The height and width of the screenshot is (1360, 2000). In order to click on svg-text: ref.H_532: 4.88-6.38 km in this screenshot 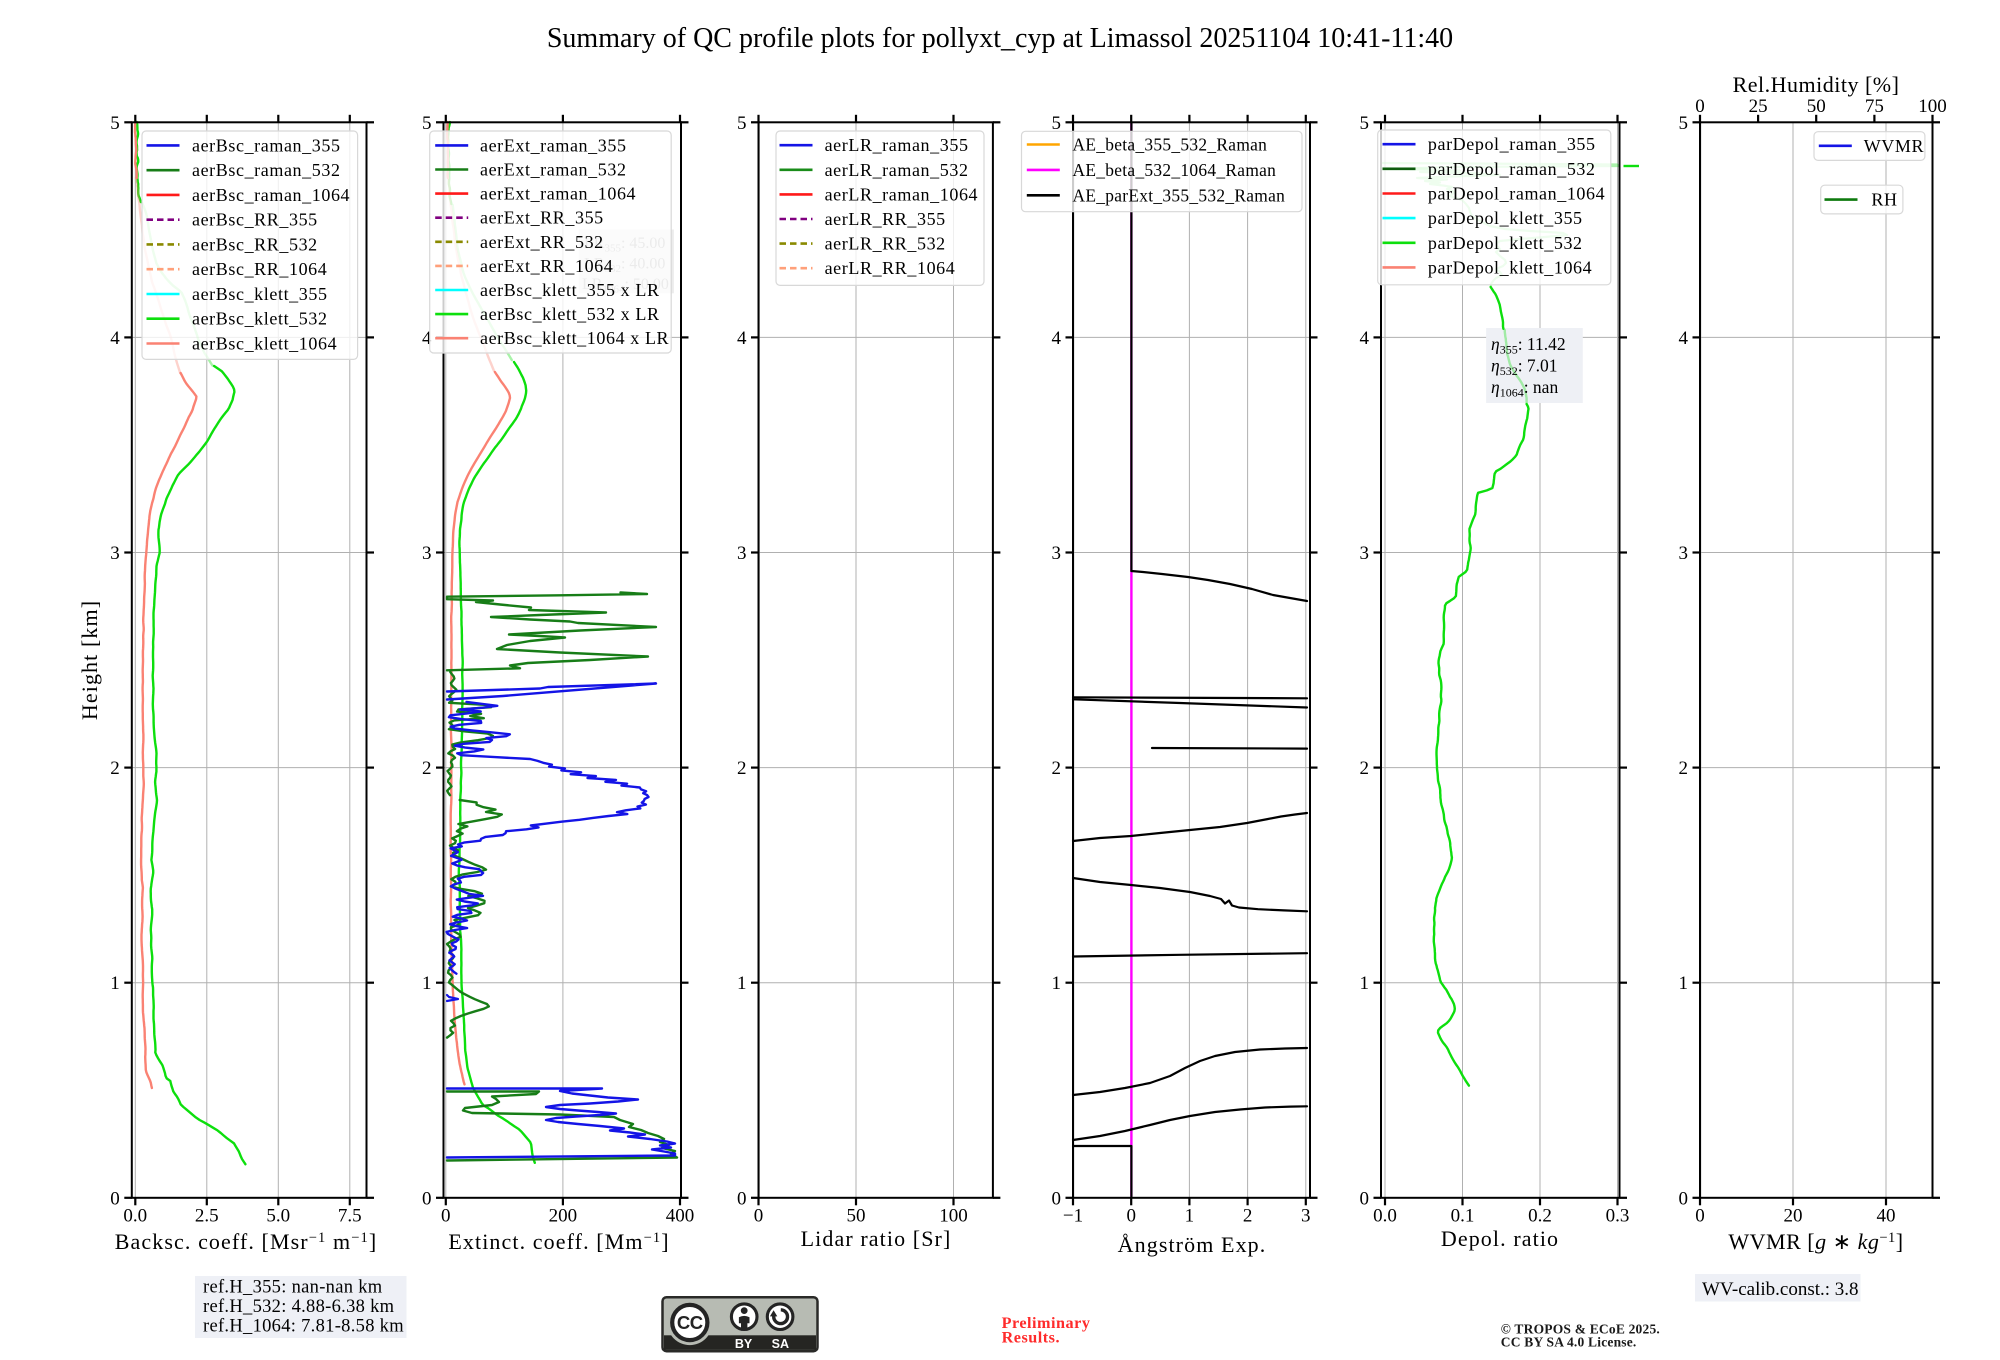, I will do `click(299, 1307)`.